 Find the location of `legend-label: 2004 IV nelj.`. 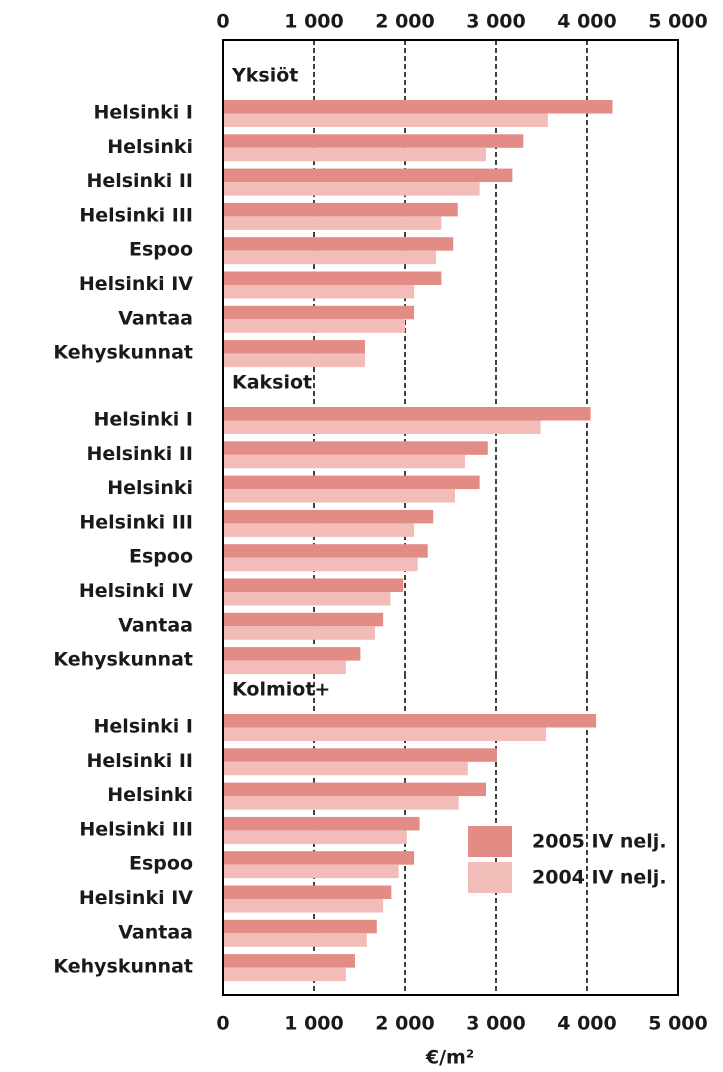

legend-label: 2004 IV nelj. is located at coordinates (599, 878).